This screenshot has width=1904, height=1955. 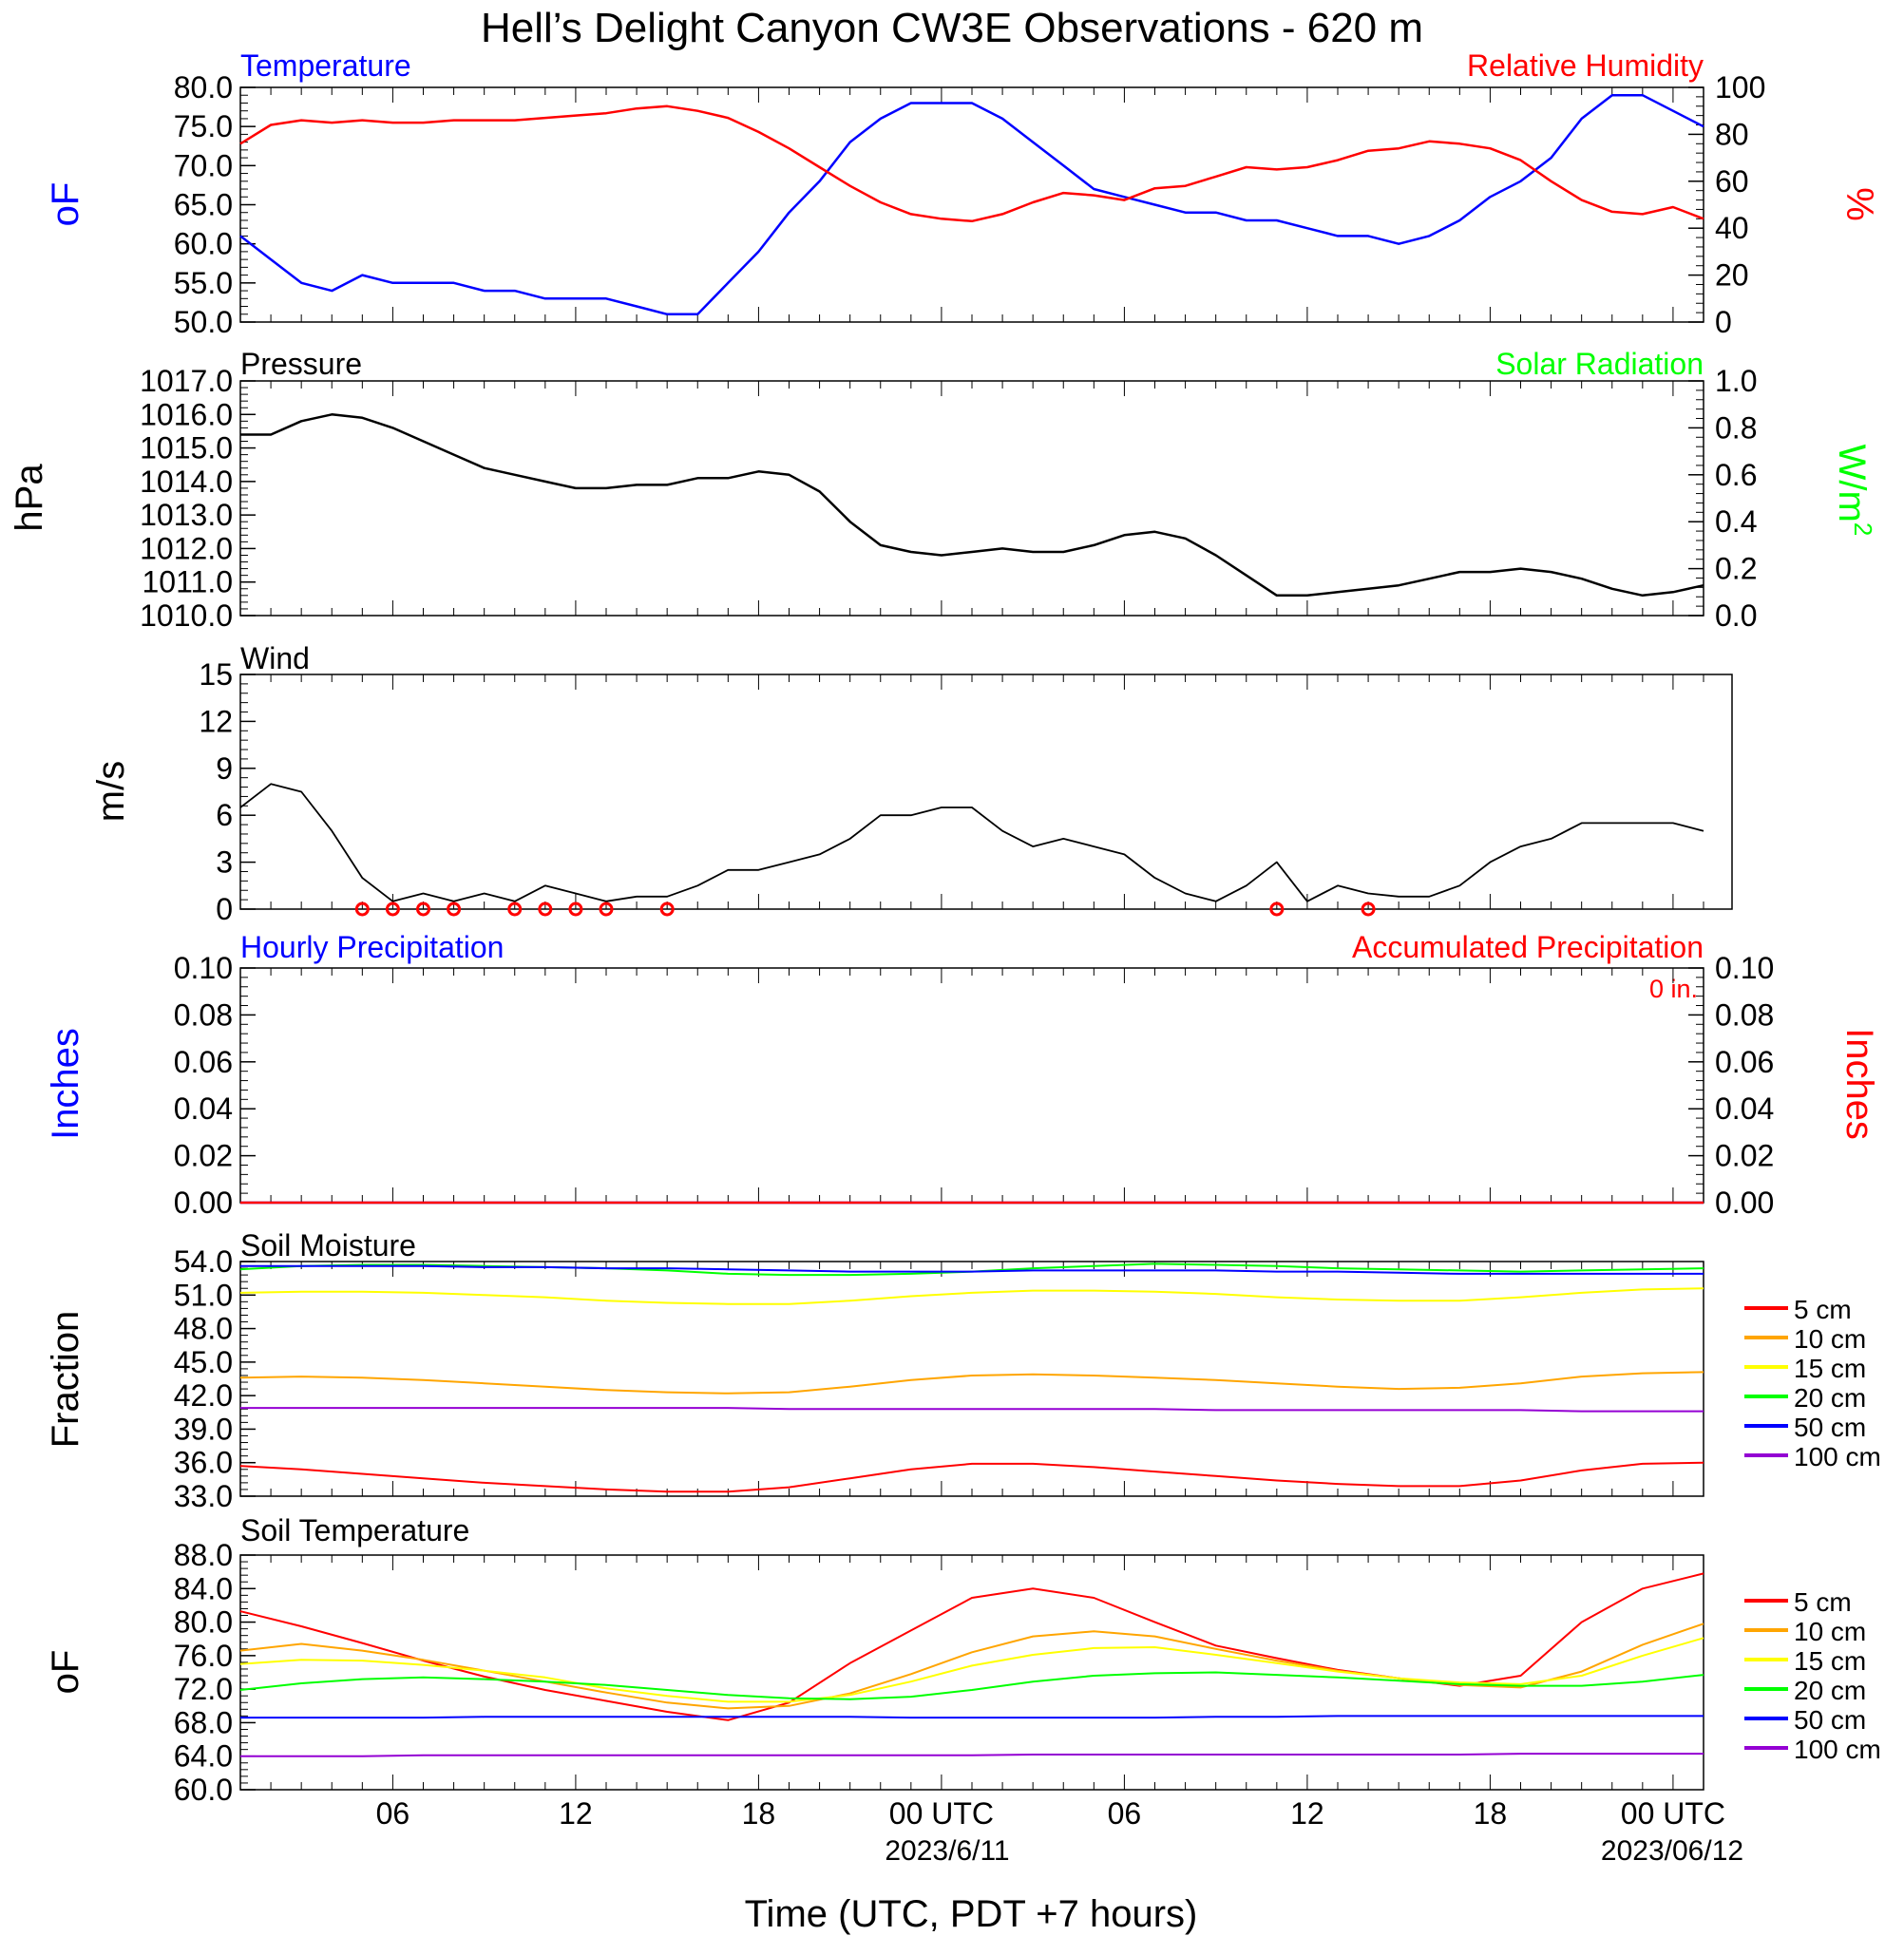 What do you see at coordinates (972, 1755) in the screenshot?
I see `series-soil-temp-100cm` at bounding box center [972, 1755].